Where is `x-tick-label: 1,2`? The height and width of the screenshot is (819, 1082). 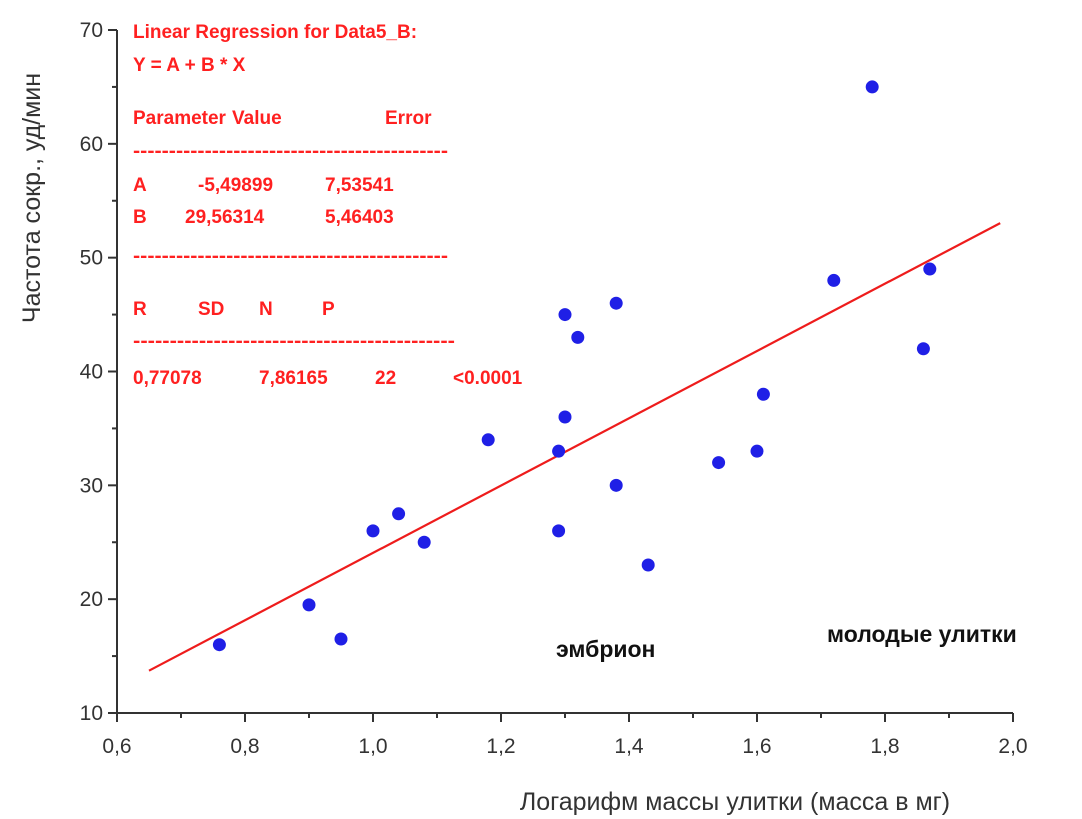 x-tick-label: 1,2 is located at coordinates (500, 746).